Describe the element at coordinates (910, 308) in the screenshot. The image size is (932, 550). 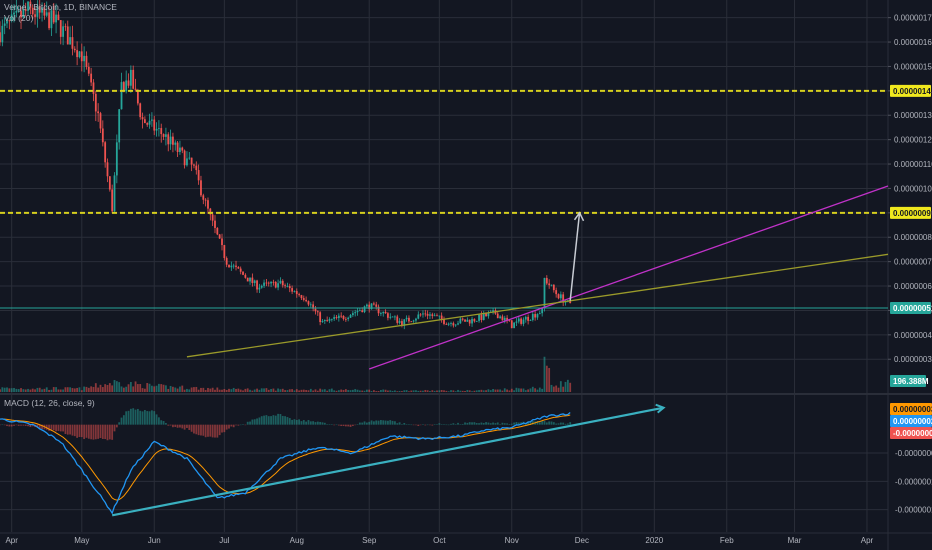
I see `current-price-badge` at that location.